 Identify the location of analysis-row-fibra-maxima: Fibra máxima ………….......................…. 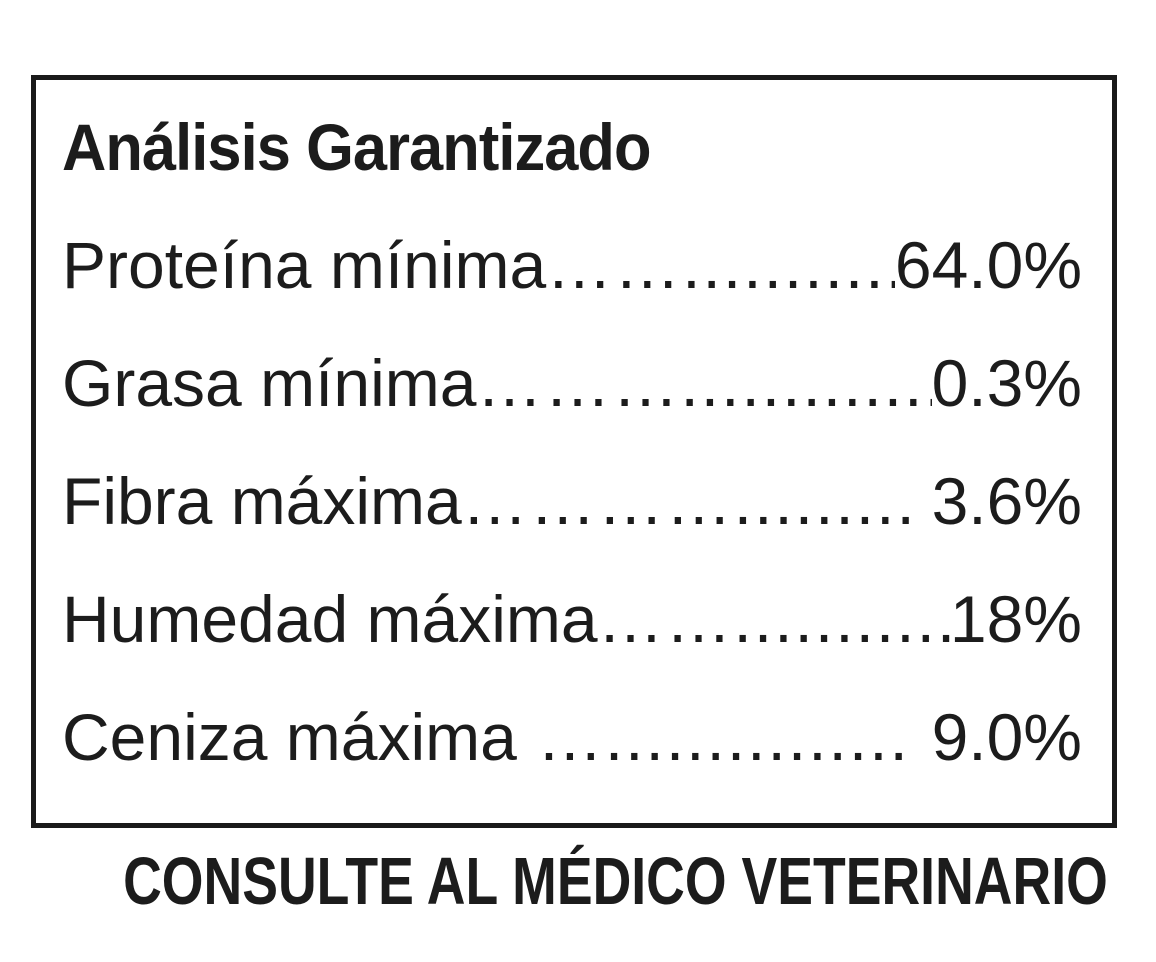
(572, 501).